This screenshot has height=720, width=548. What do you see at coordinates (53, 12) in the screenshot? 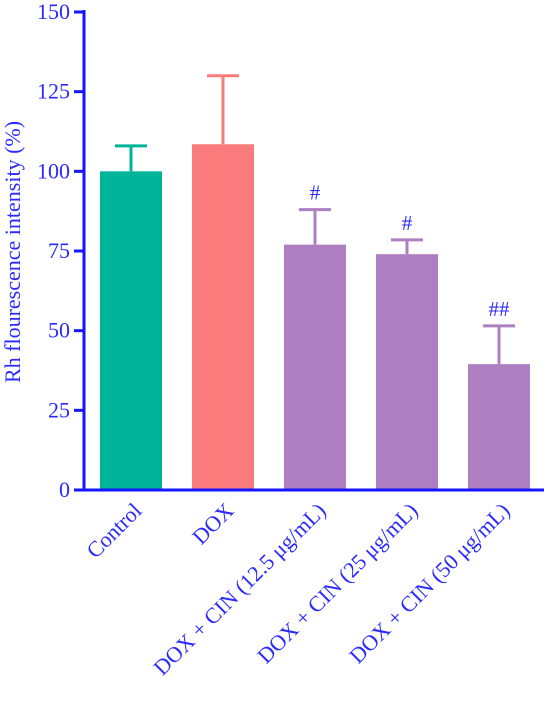
I see `y-tick-label: 150` at bounding box center [53, 12].